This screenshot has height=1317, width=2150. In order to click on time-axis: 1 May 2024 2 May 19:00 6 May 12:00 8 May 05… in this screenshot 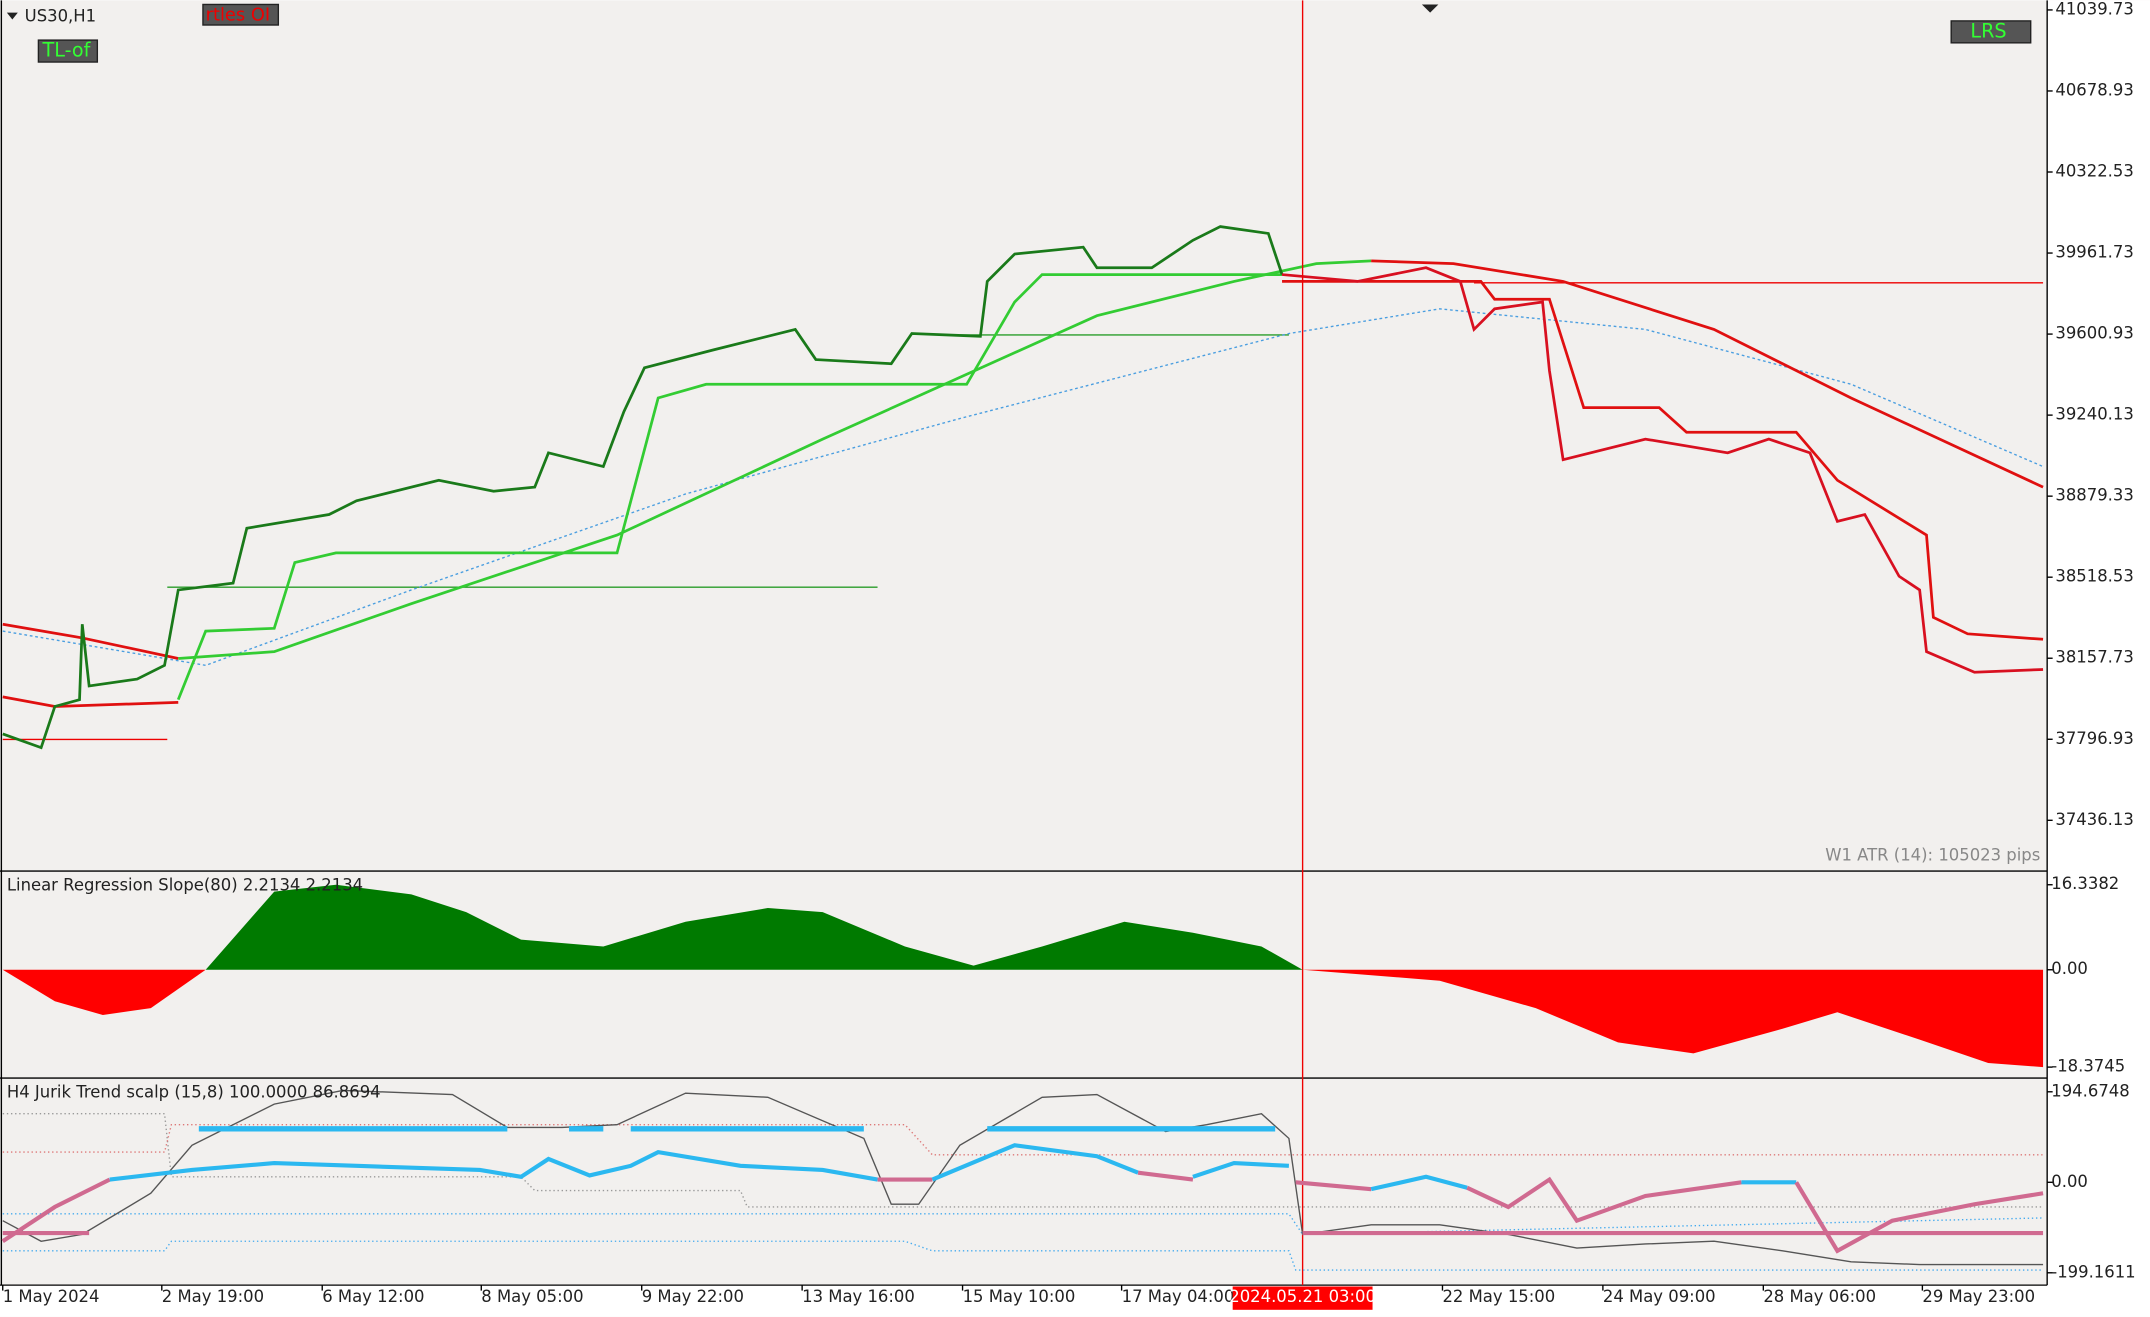, I will do `click(1018, 1295)`.